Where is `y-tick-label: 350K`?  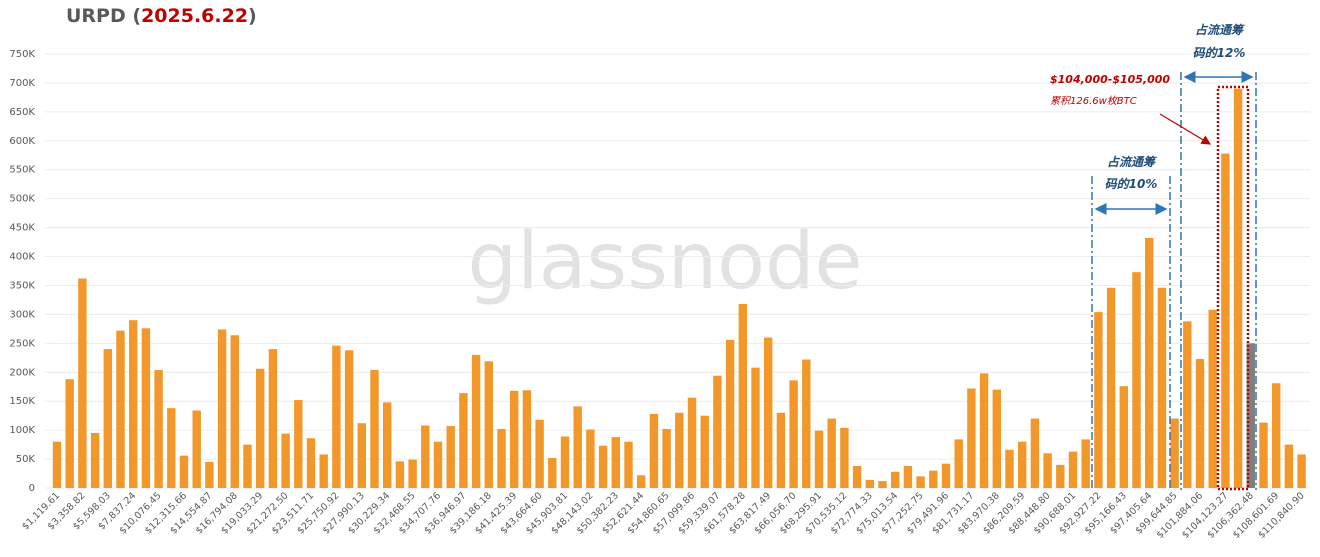 y-tick-label: 350K is located at coordinates (22, 285).